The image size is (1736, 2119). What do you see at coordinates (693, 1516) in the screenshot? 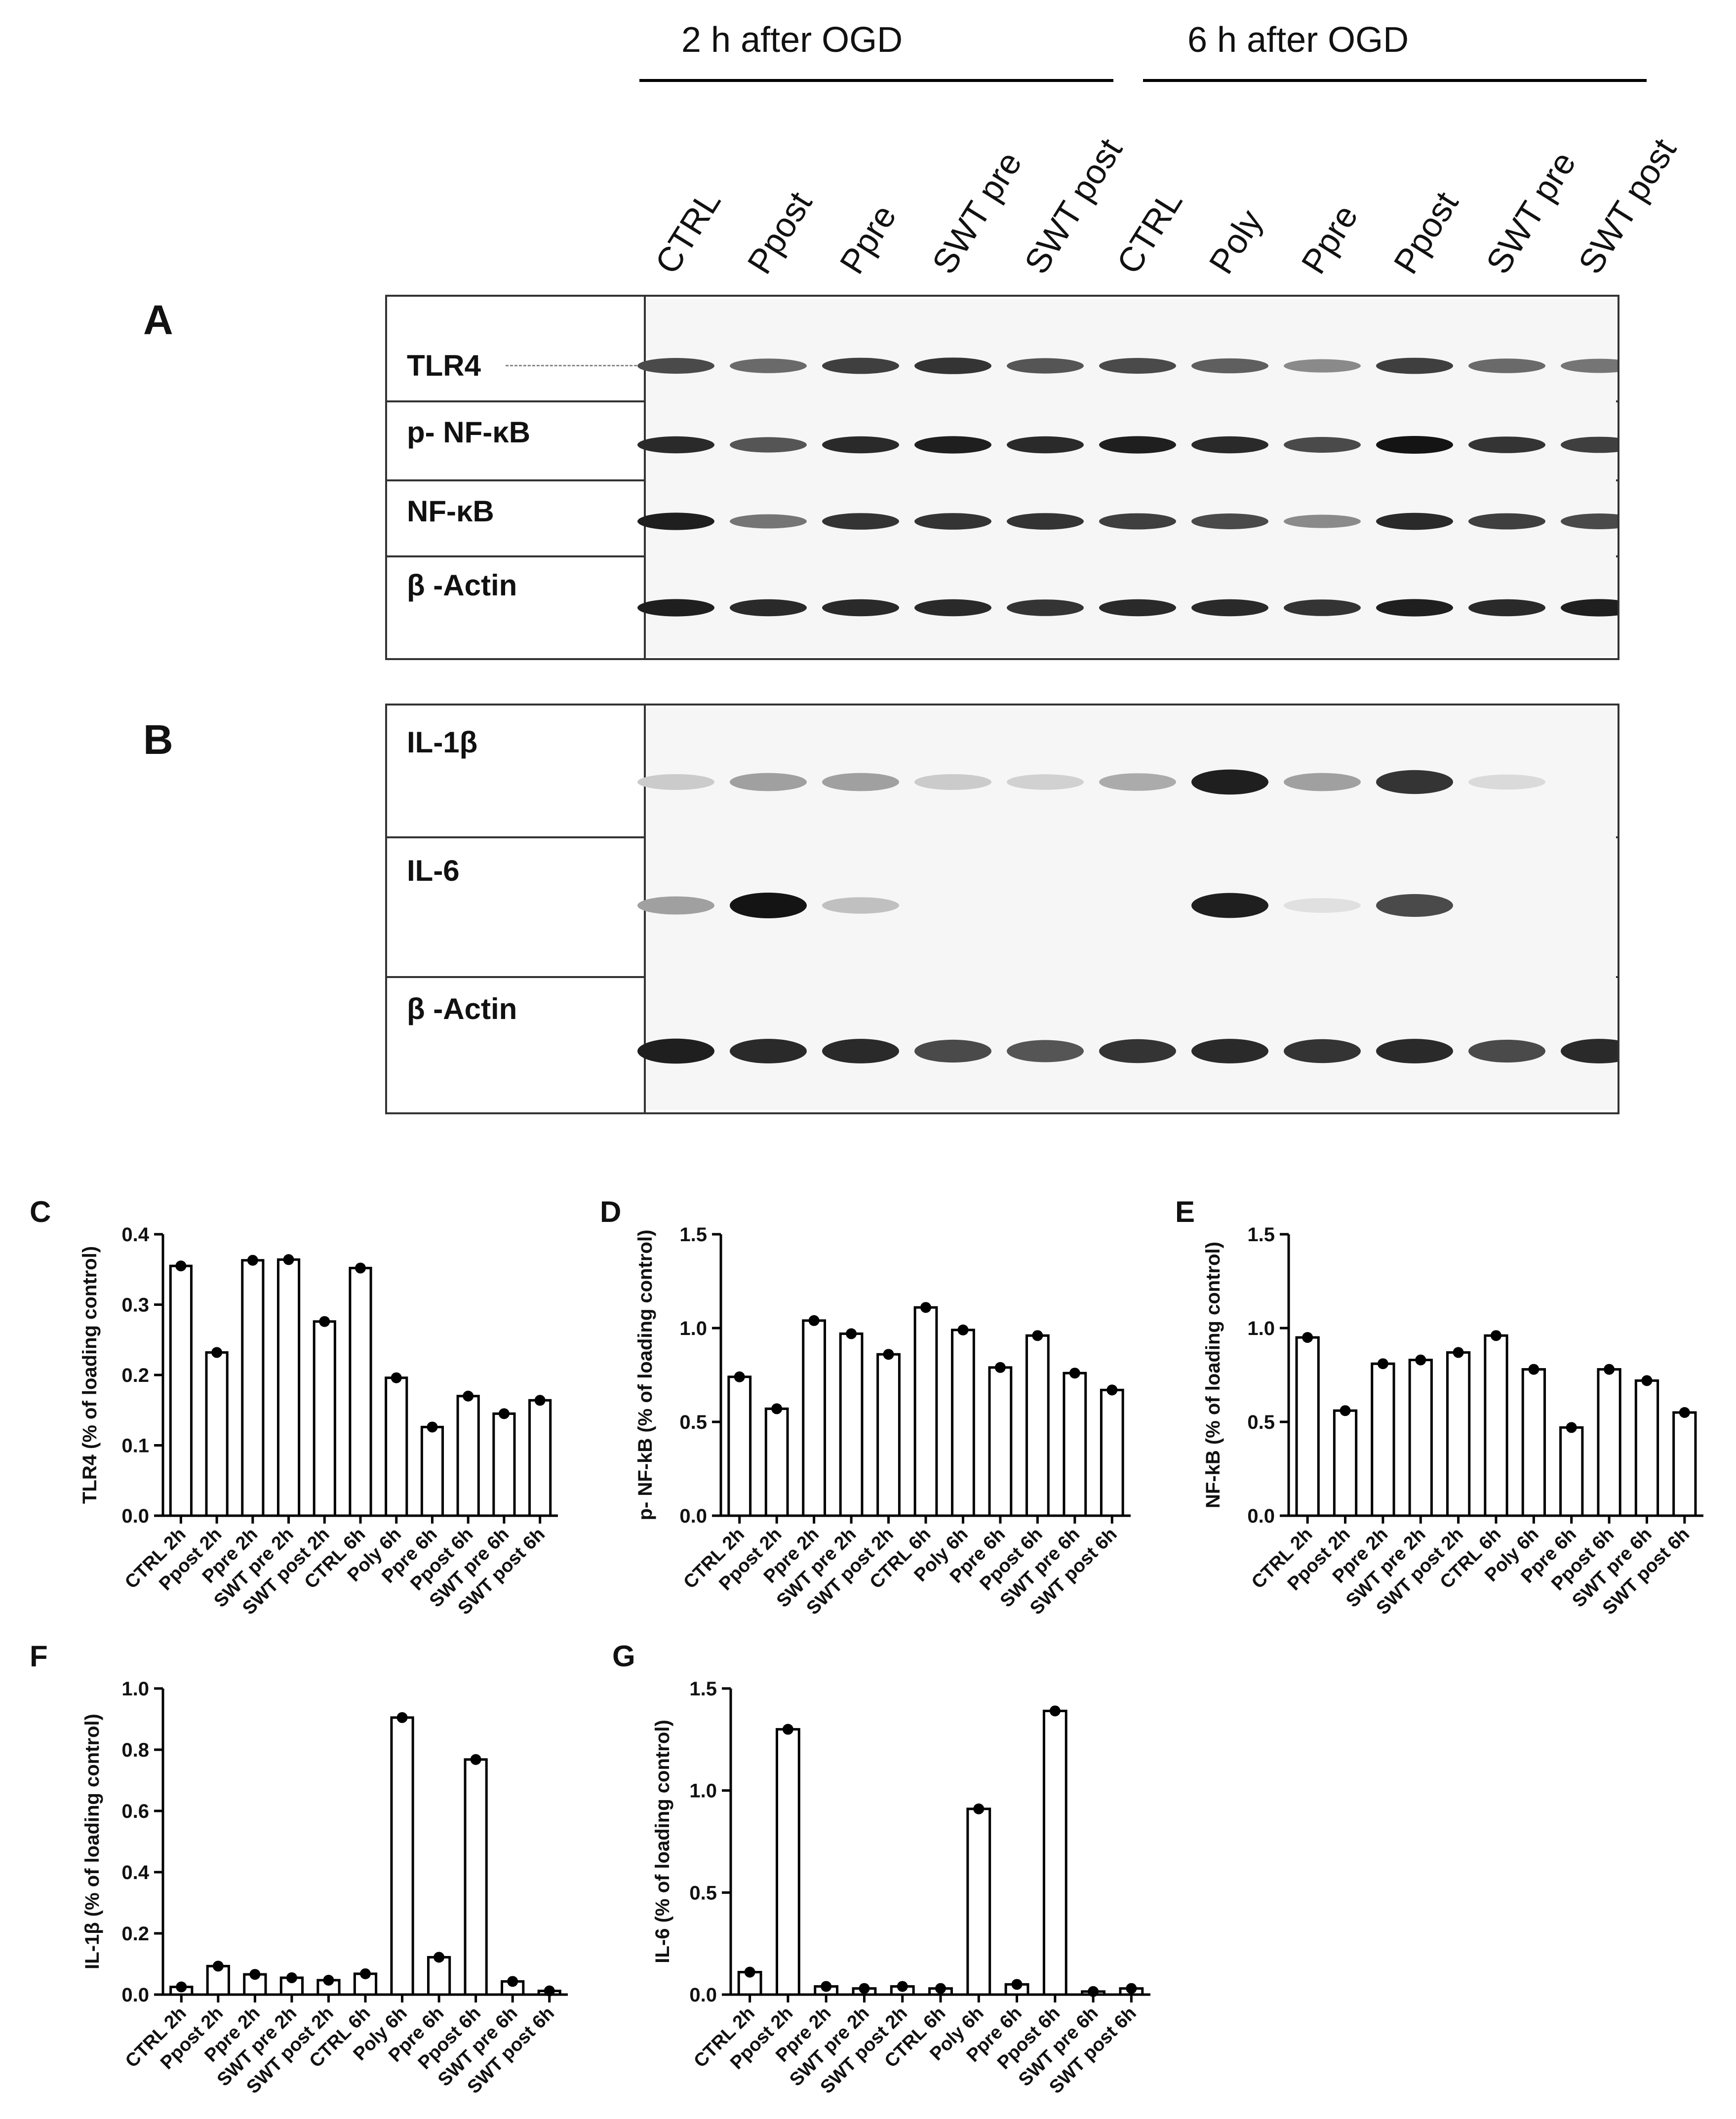
I see `y-tick-label: 0.0` at bounding box center [693, 1516].